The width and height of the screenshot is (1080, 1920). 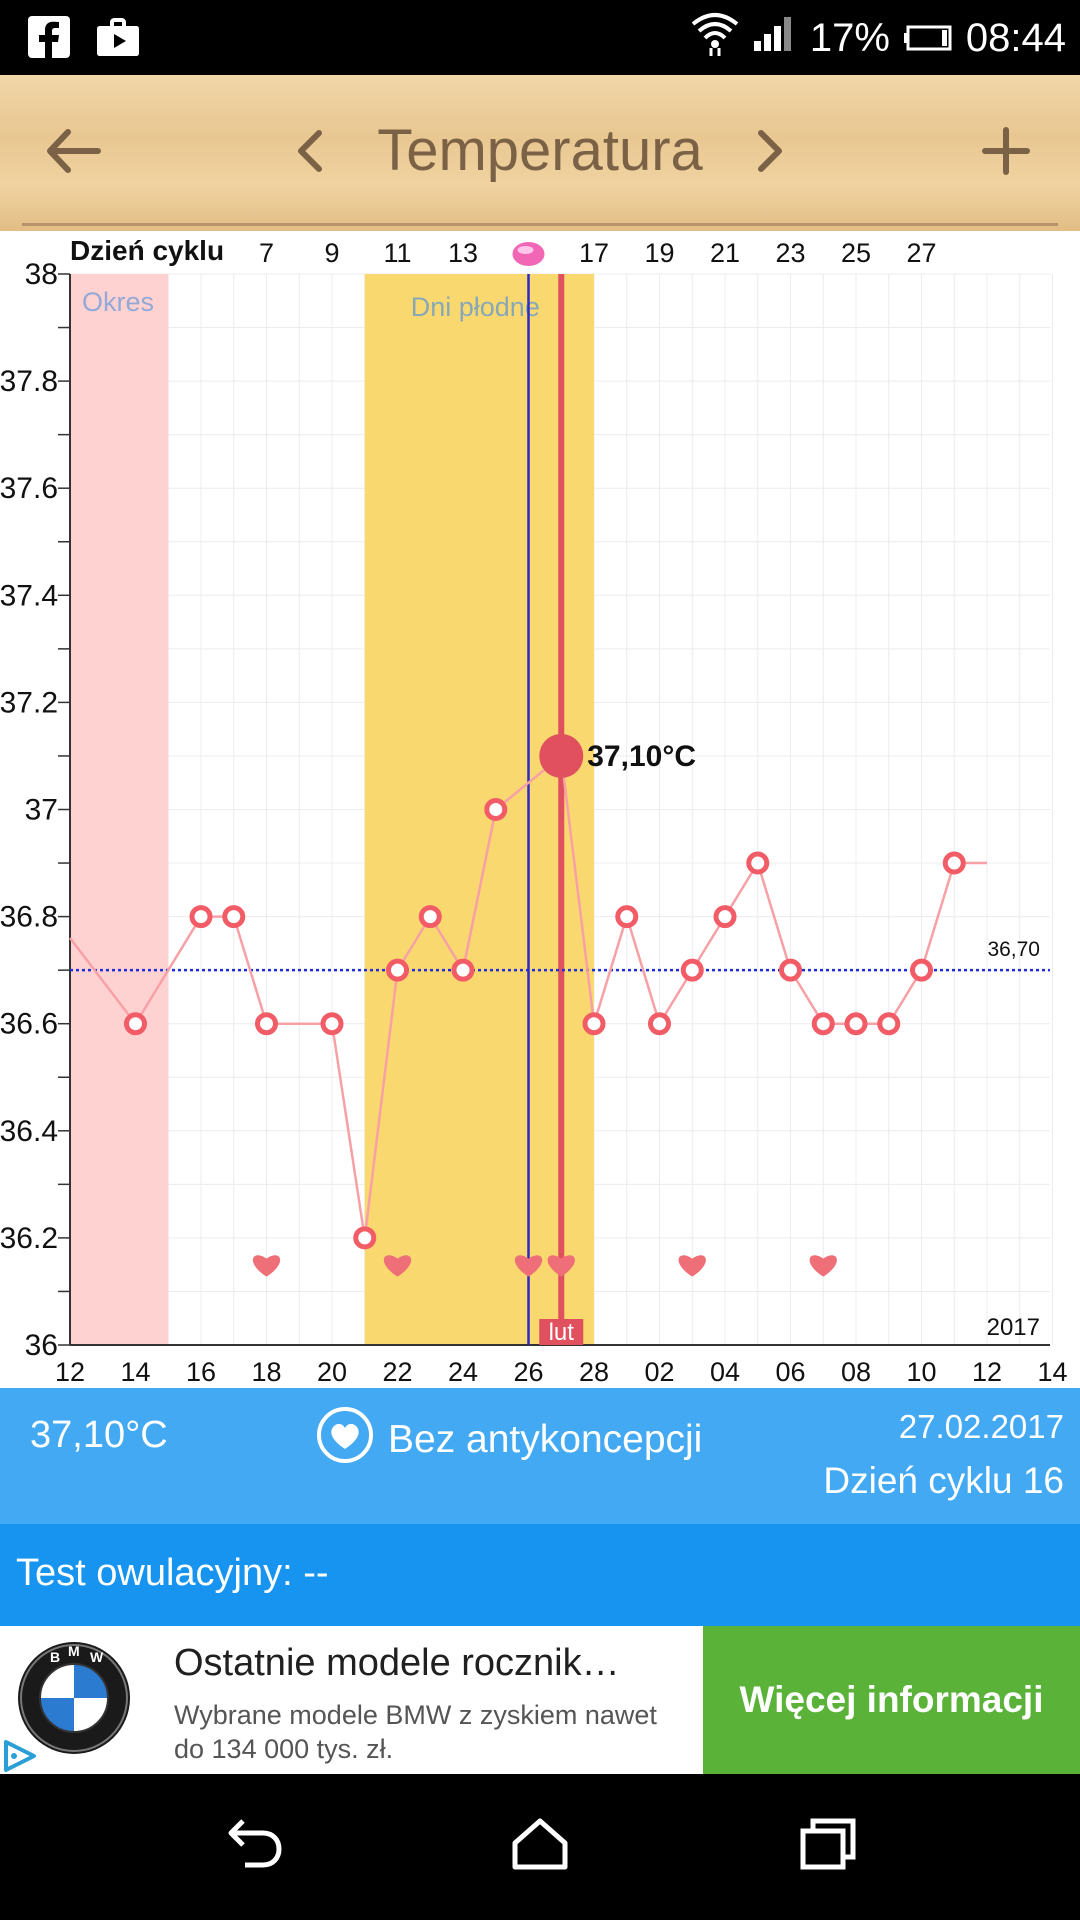 I want to click on selected-point, so click(x=561, y=755).